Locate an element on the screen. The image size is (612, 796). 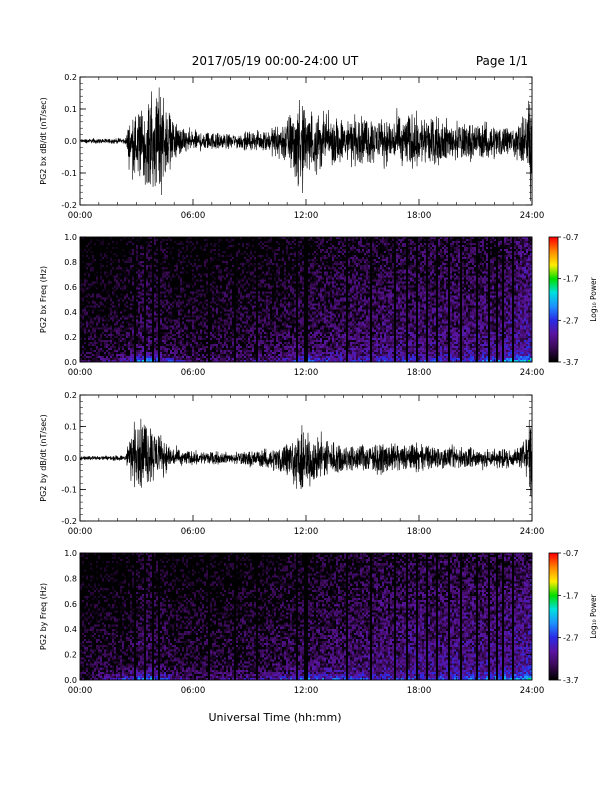
y-axis-title: PG2 by Freq (Hz) is located at coordinates (43, 616).